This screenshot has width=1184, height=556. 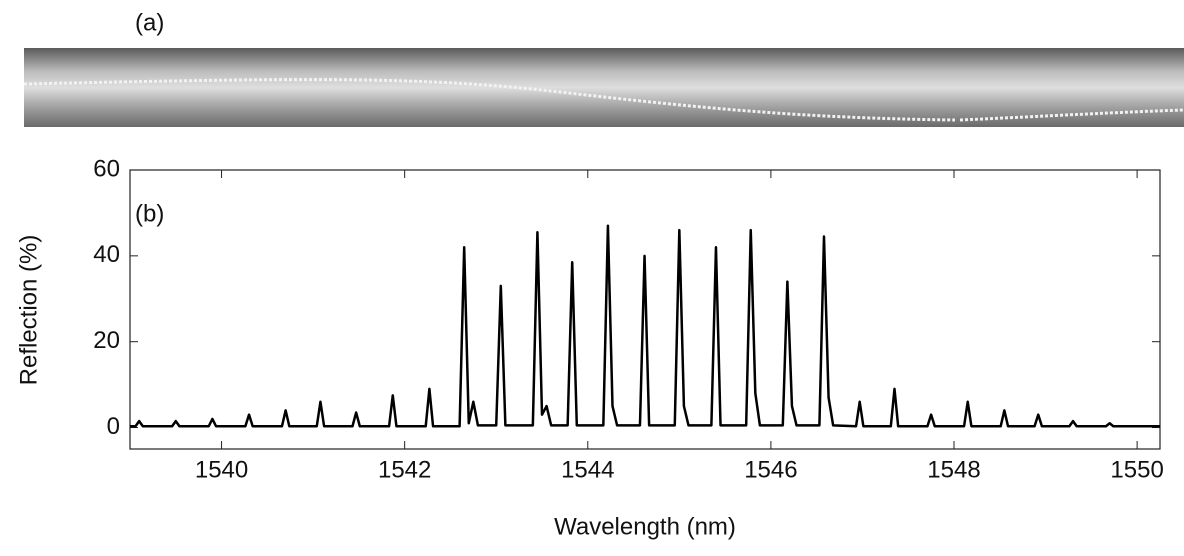 What do you see at coordinates (404, 469) in the screenshot?
I see `x-tick-label: 1542` at bounding box center [404, 469].